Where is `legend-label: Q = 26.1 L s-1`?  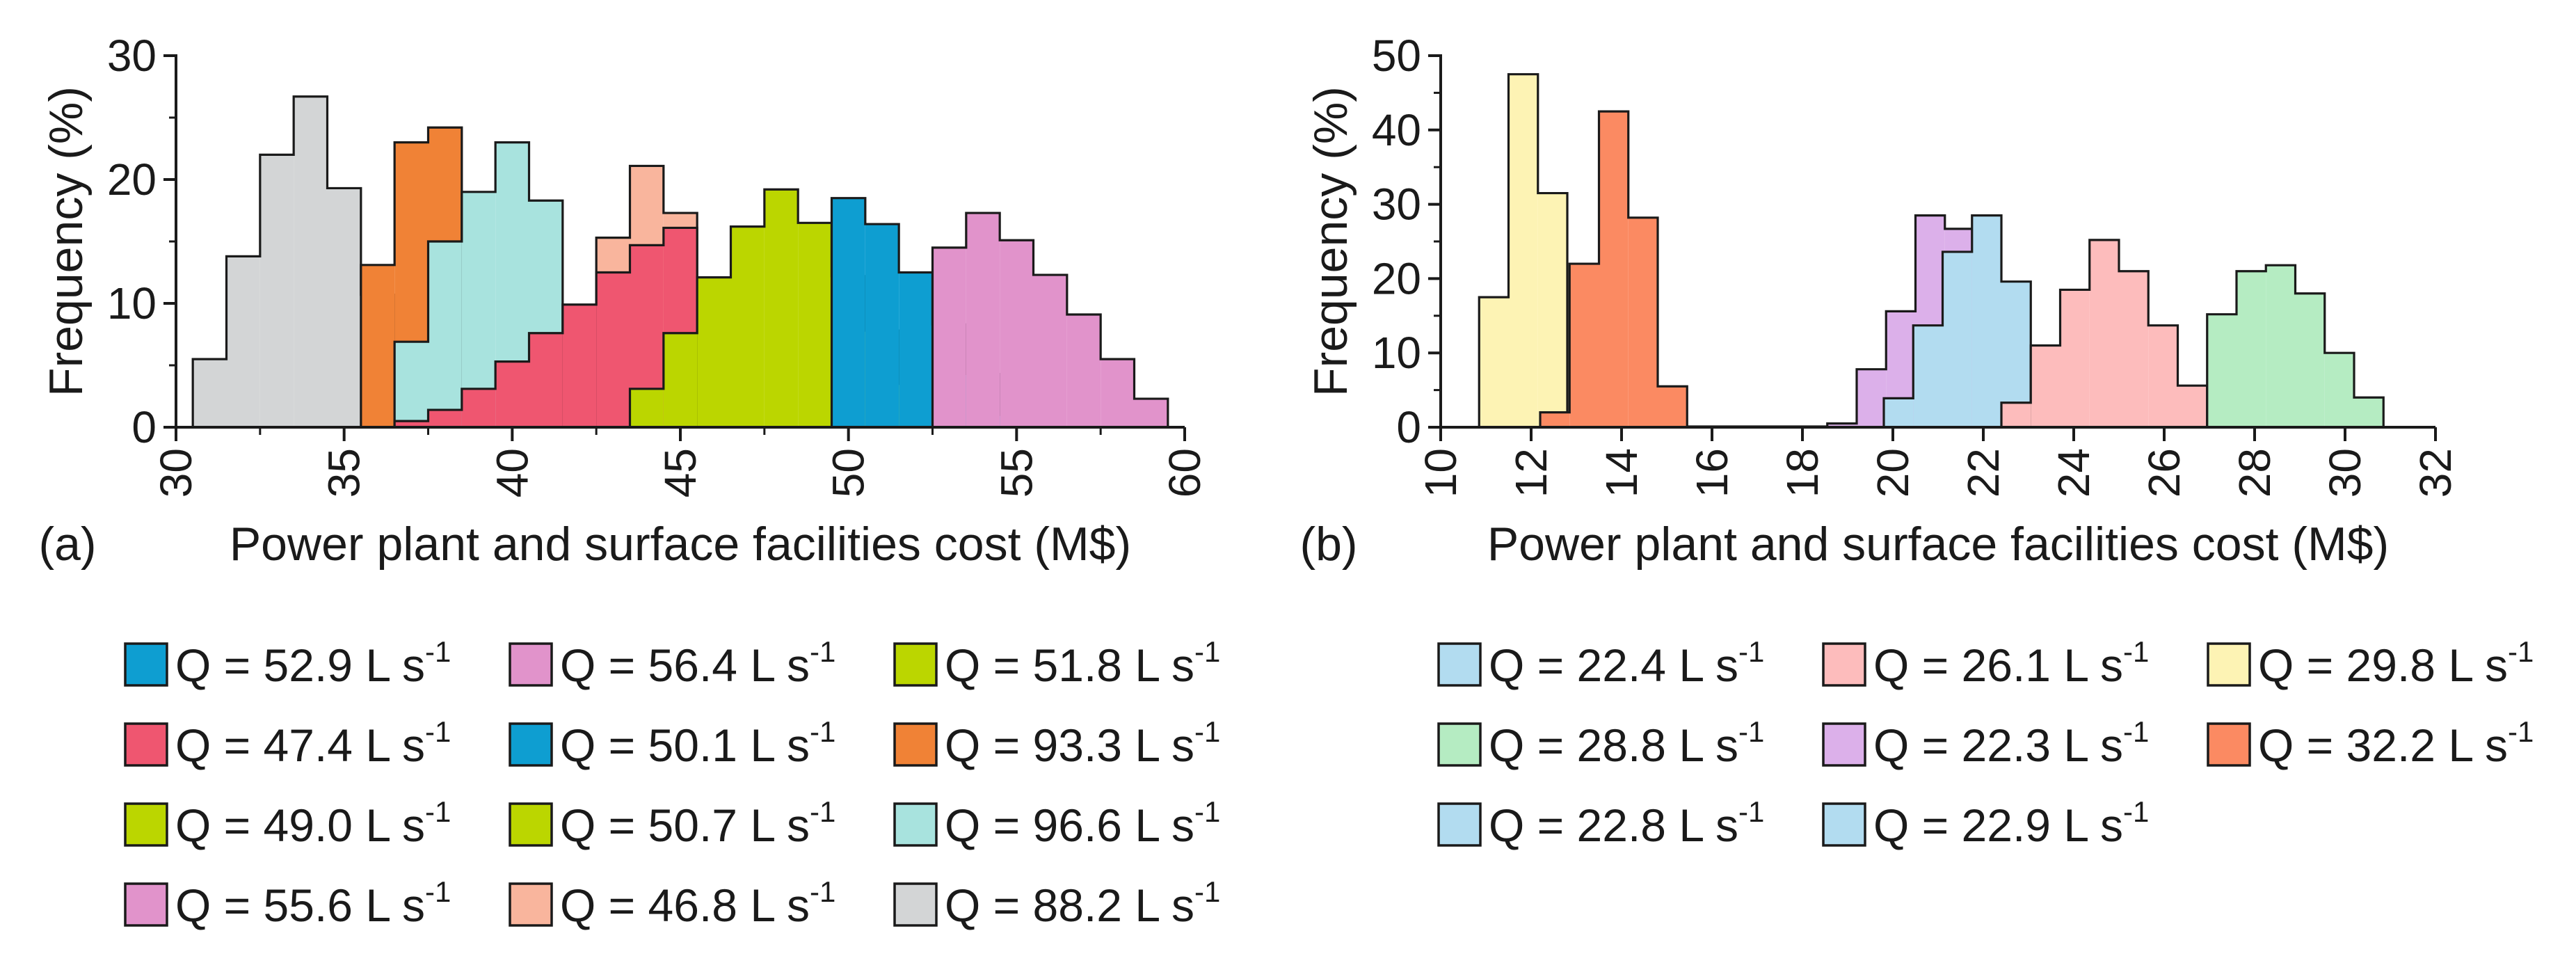 legend-label: Q = 26.1 L s-1 is located at coordinates (2011, 663).